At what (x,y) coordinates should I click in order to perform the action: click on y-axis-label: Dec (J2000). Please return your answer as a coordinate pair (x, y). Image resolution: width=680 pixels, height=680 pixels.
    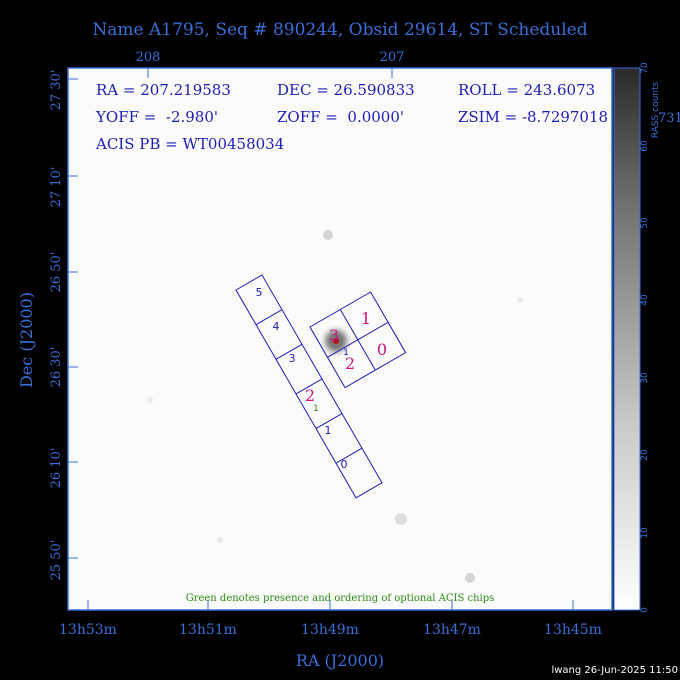
    Looking at the image, I should click on (26, 340).